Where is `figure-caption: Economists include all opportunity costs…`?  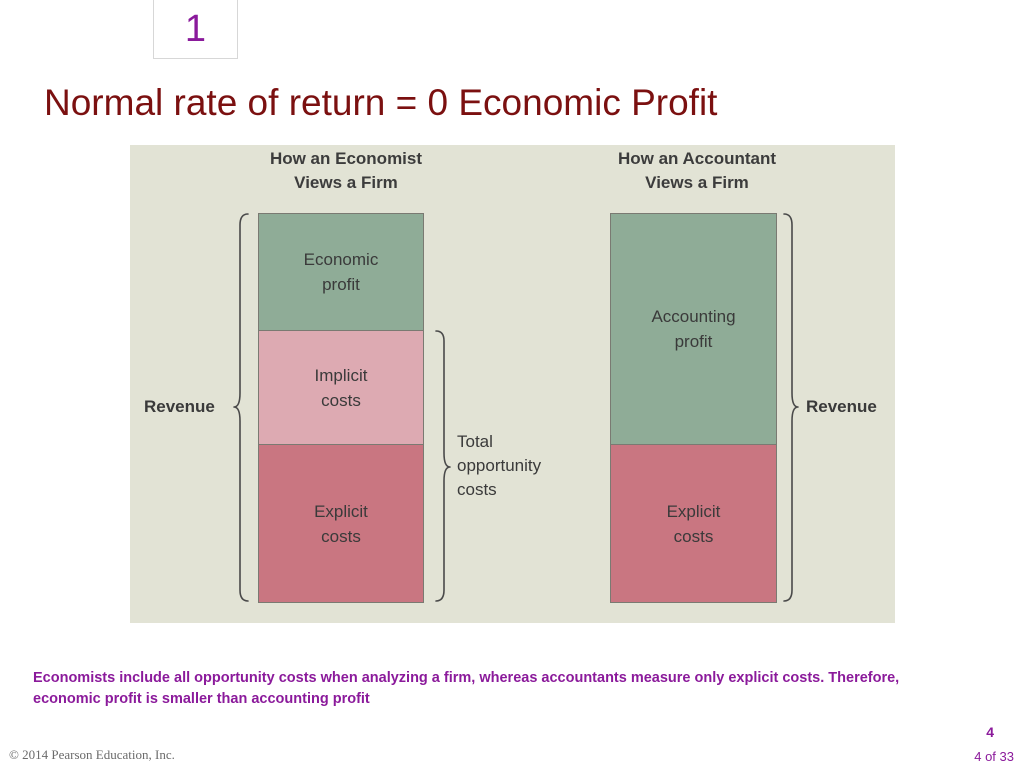 figure-caption: Economists include all opportunity costs… is located at coordinates (466, 688).